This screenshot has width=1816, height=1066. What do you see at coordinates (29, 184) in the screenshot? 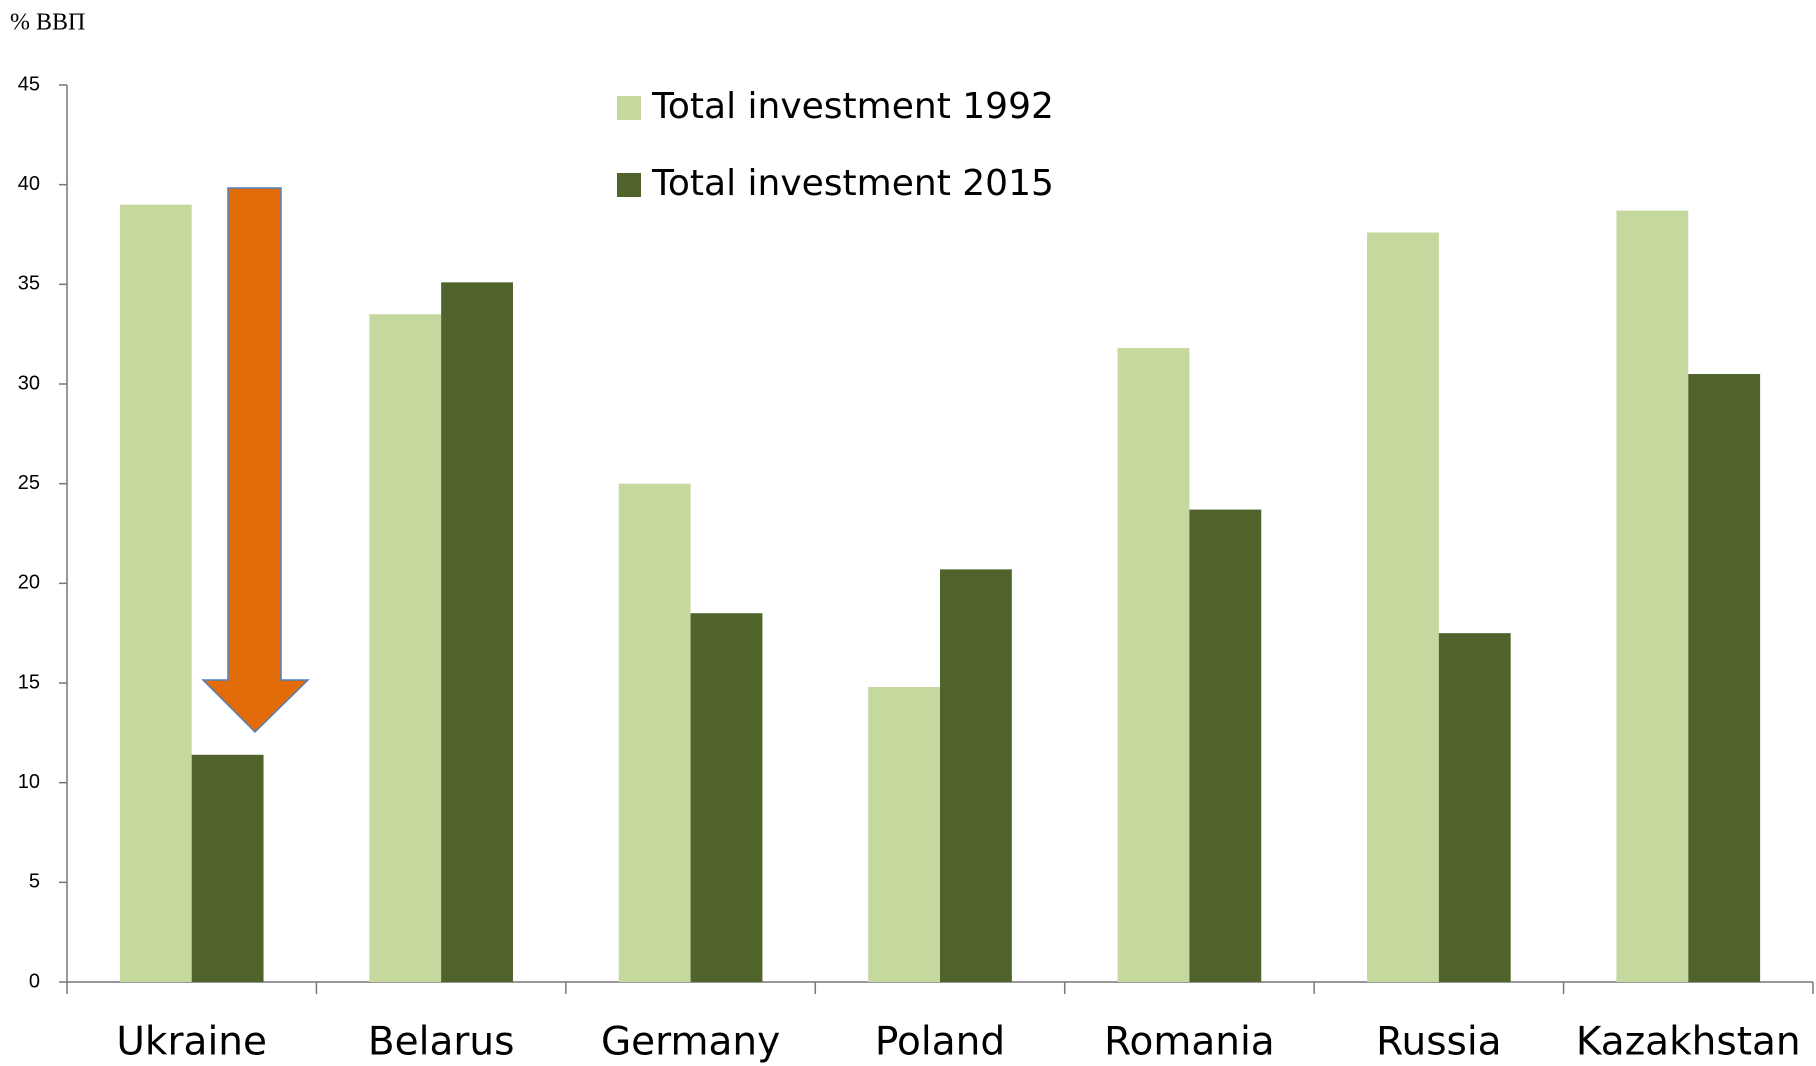
I see `y-tick-label: 40` at bounding box center [29, 184].